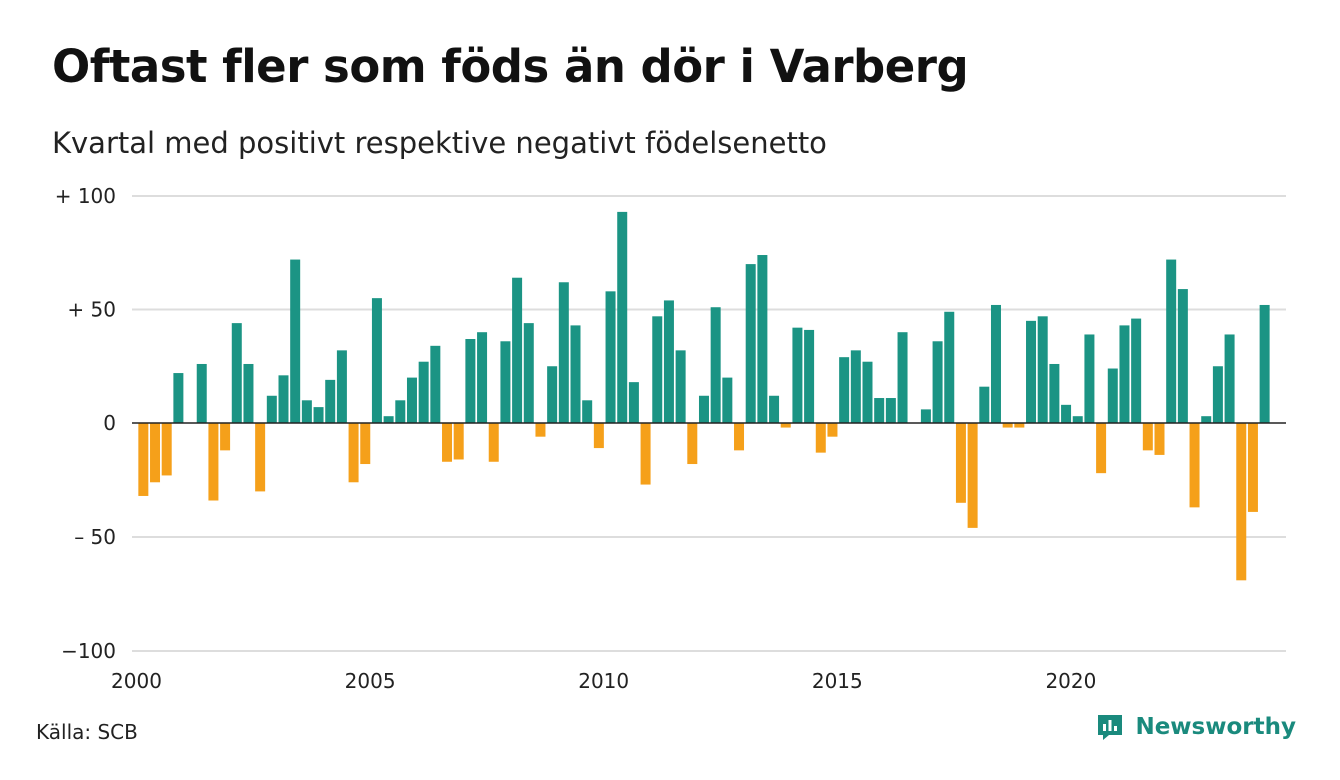 Image resolution: width=1340 pixels, height=780 pixels. I want to click on newsworthy-logo-icon, so click(1110, 727).